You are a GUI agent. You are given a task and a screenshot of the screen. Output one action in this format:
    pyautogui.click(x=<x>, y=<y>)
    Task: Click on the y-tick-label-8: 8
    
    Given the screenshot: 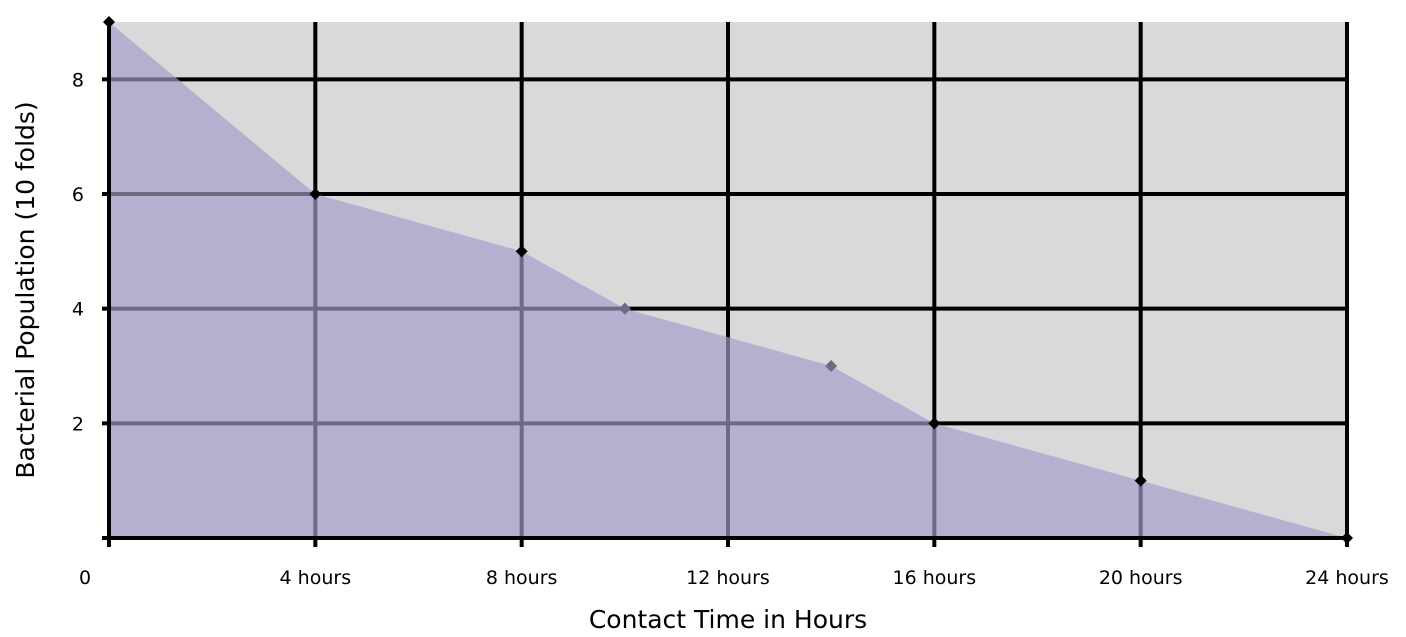 What is the action you would take?
    pyautogui.click(x=78, y=80)
    